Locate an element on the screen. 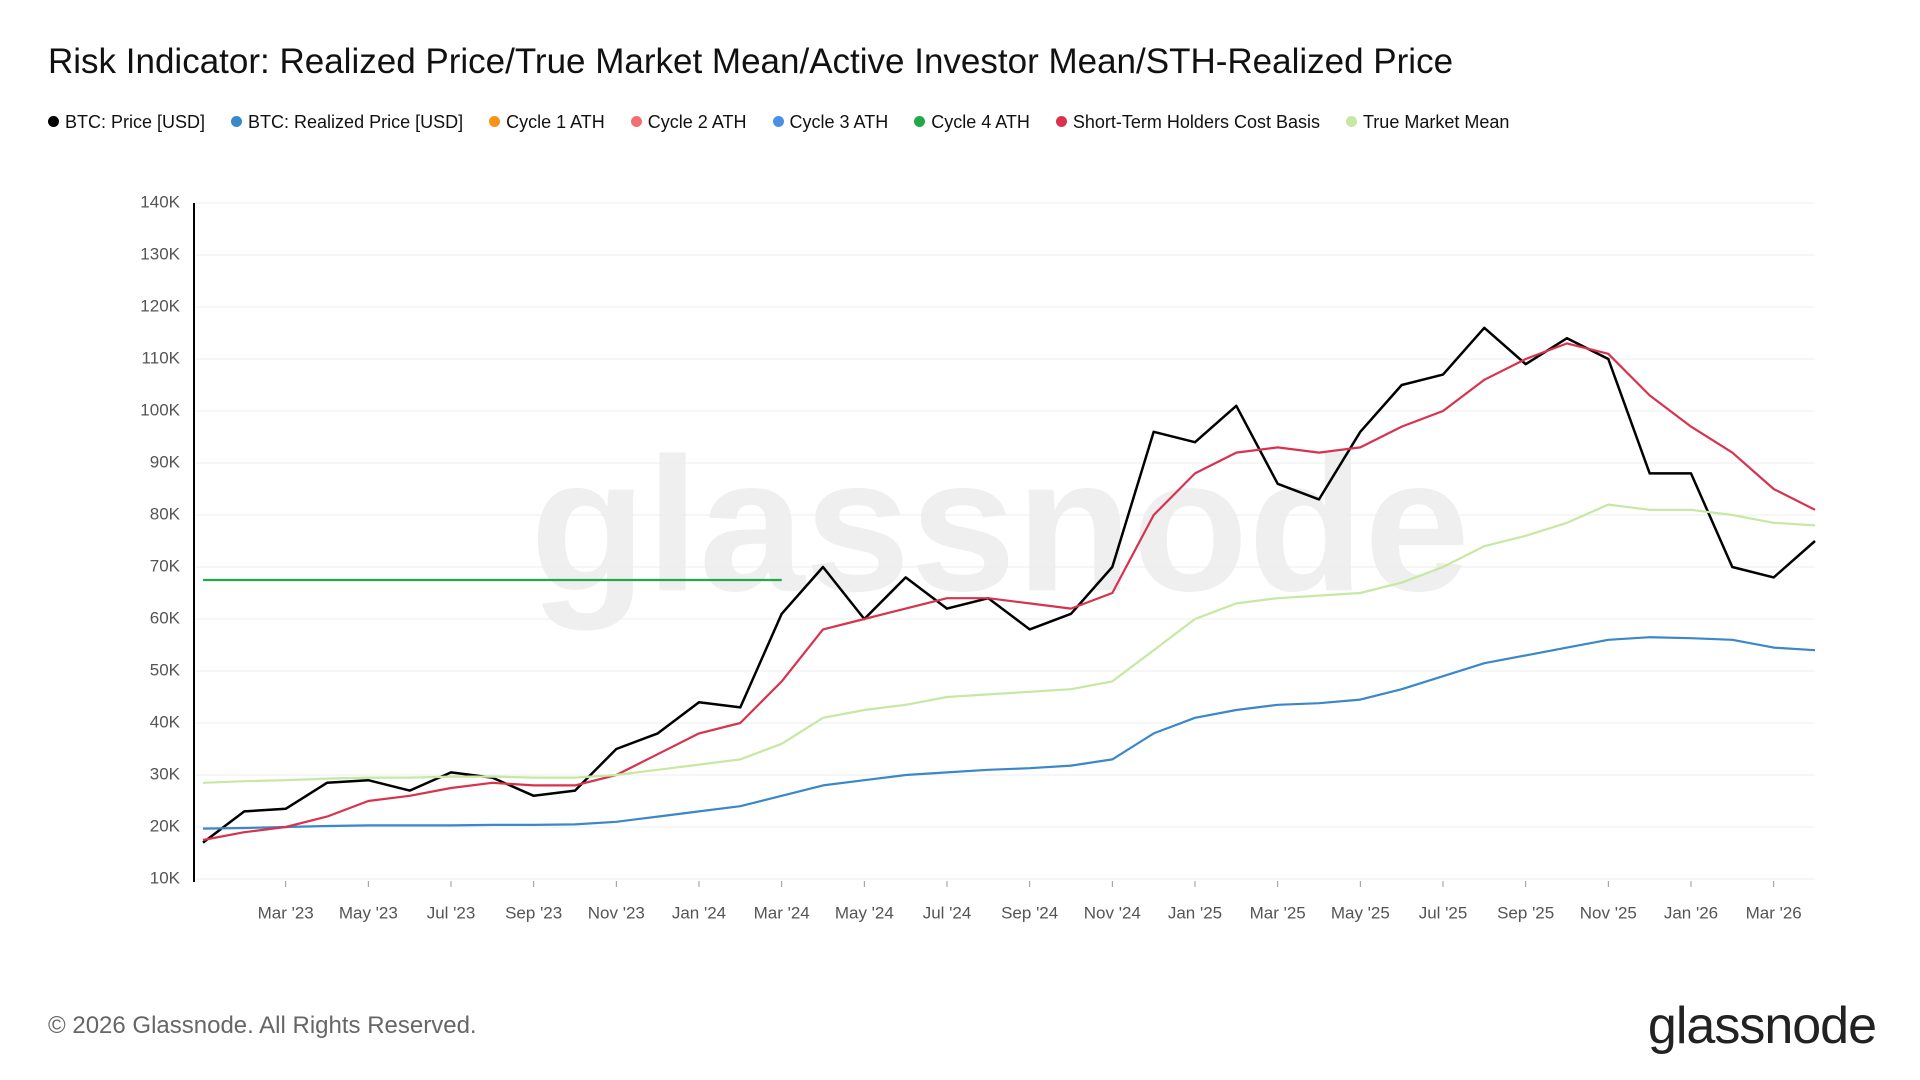  y-tick-label: 110K is located at coordinates (161, 357).